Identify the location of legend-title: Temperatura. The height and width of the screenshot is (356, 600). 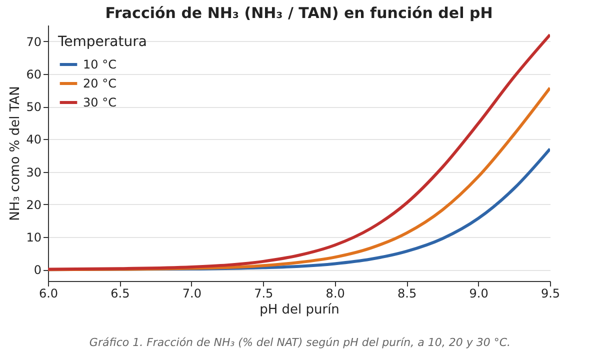
(102, 42).